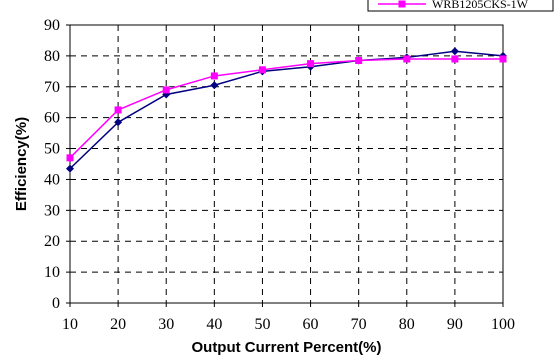 The height and width of the screenshot is (360, 560). What do you see at coordinates (311, 324) in the screenshot?
I see `x-tick-label: 60` at bounding box center [311, 324].